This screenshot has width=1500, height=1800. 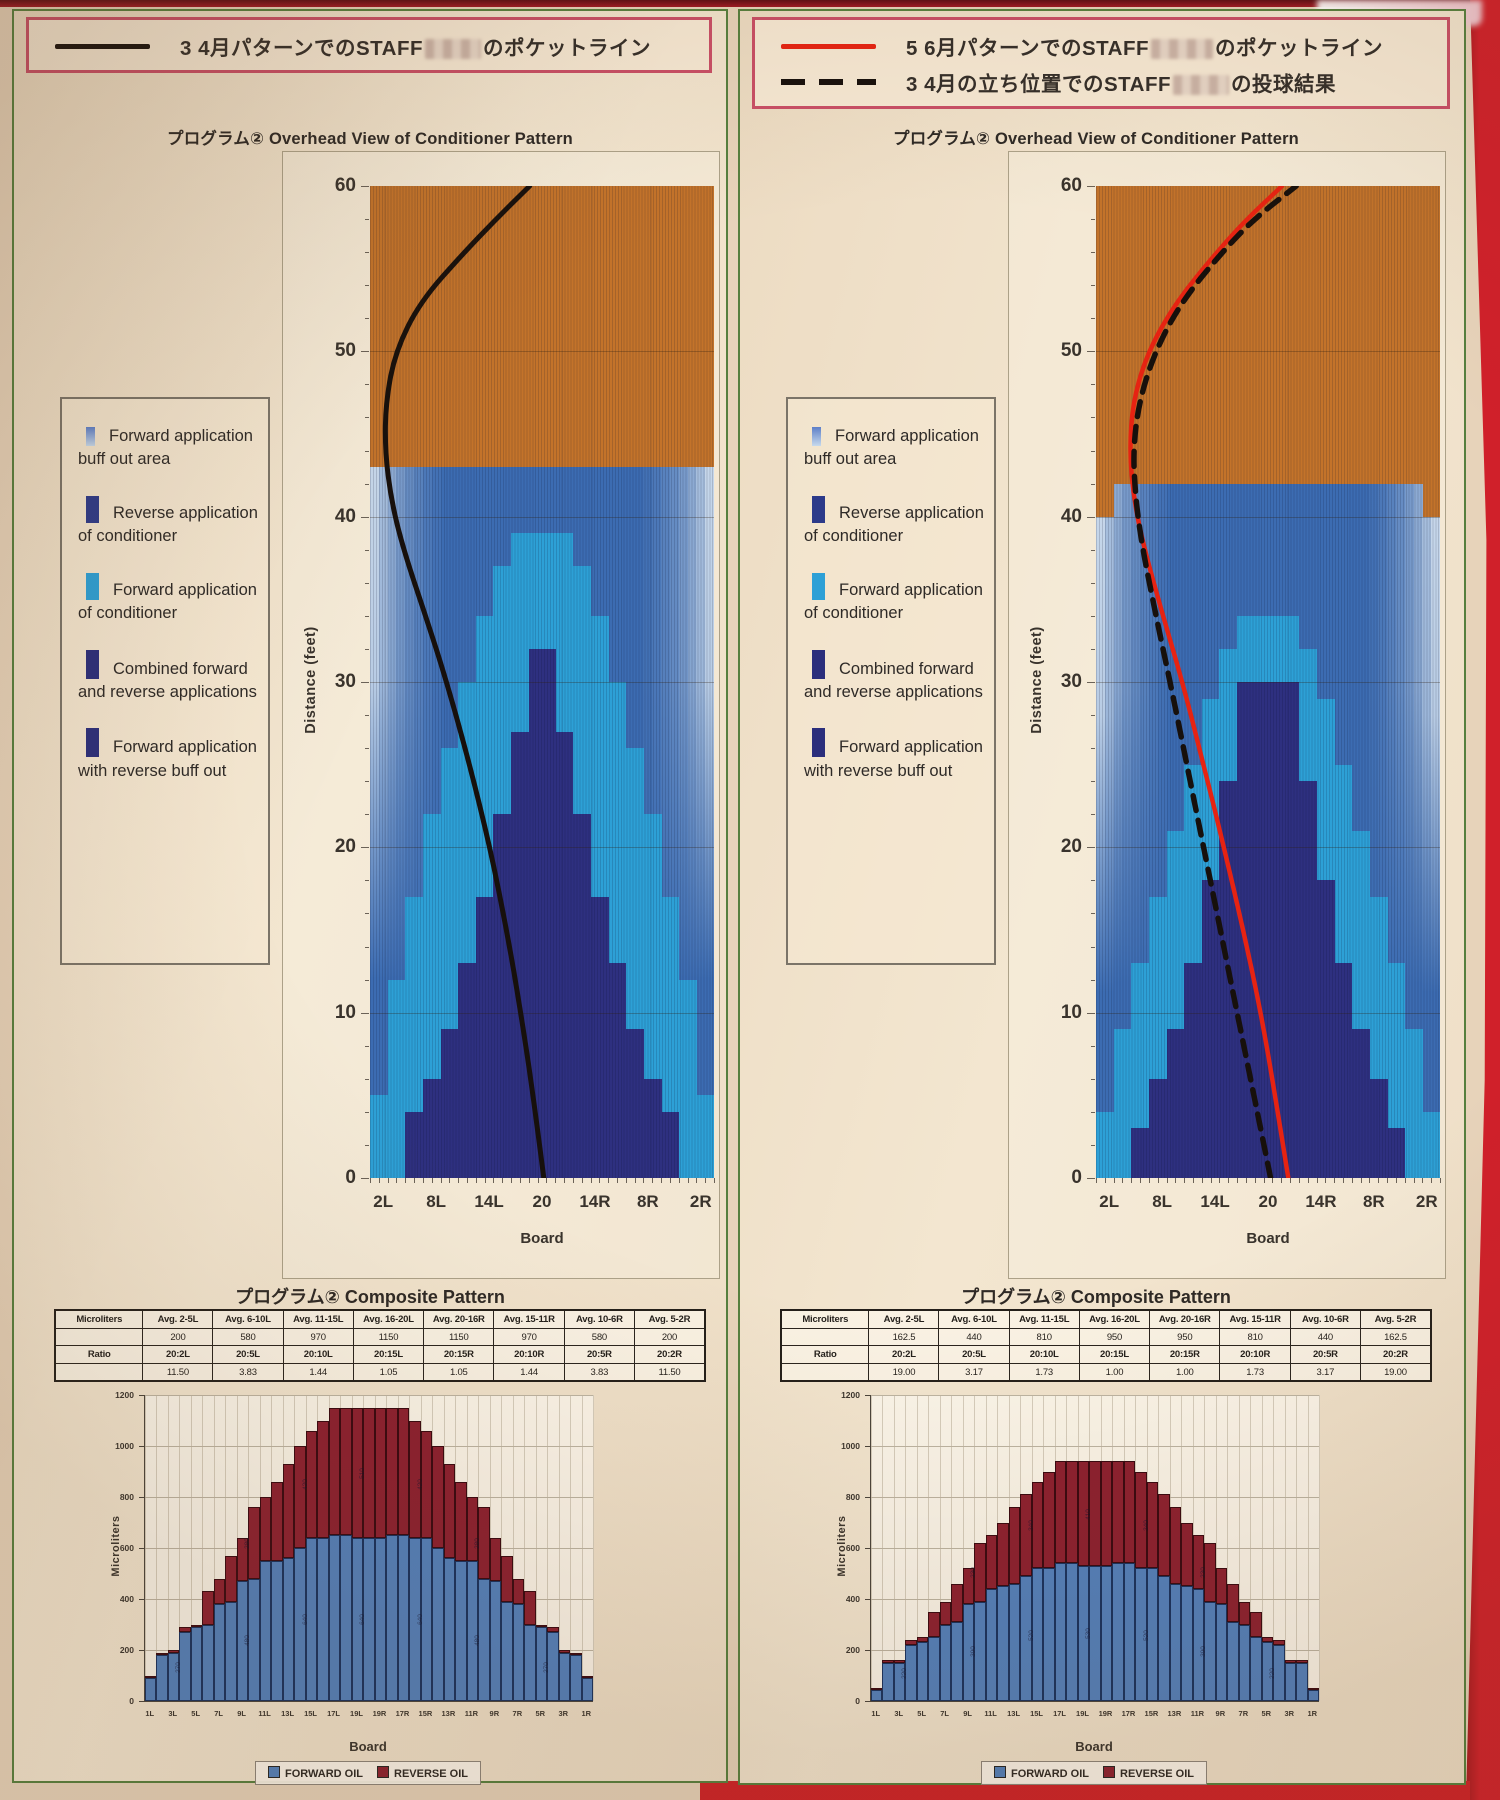 What do you see at coordinates (750, 3) in the screenshot?
I see `photo-top-edge` at bounding box center [750, 3].